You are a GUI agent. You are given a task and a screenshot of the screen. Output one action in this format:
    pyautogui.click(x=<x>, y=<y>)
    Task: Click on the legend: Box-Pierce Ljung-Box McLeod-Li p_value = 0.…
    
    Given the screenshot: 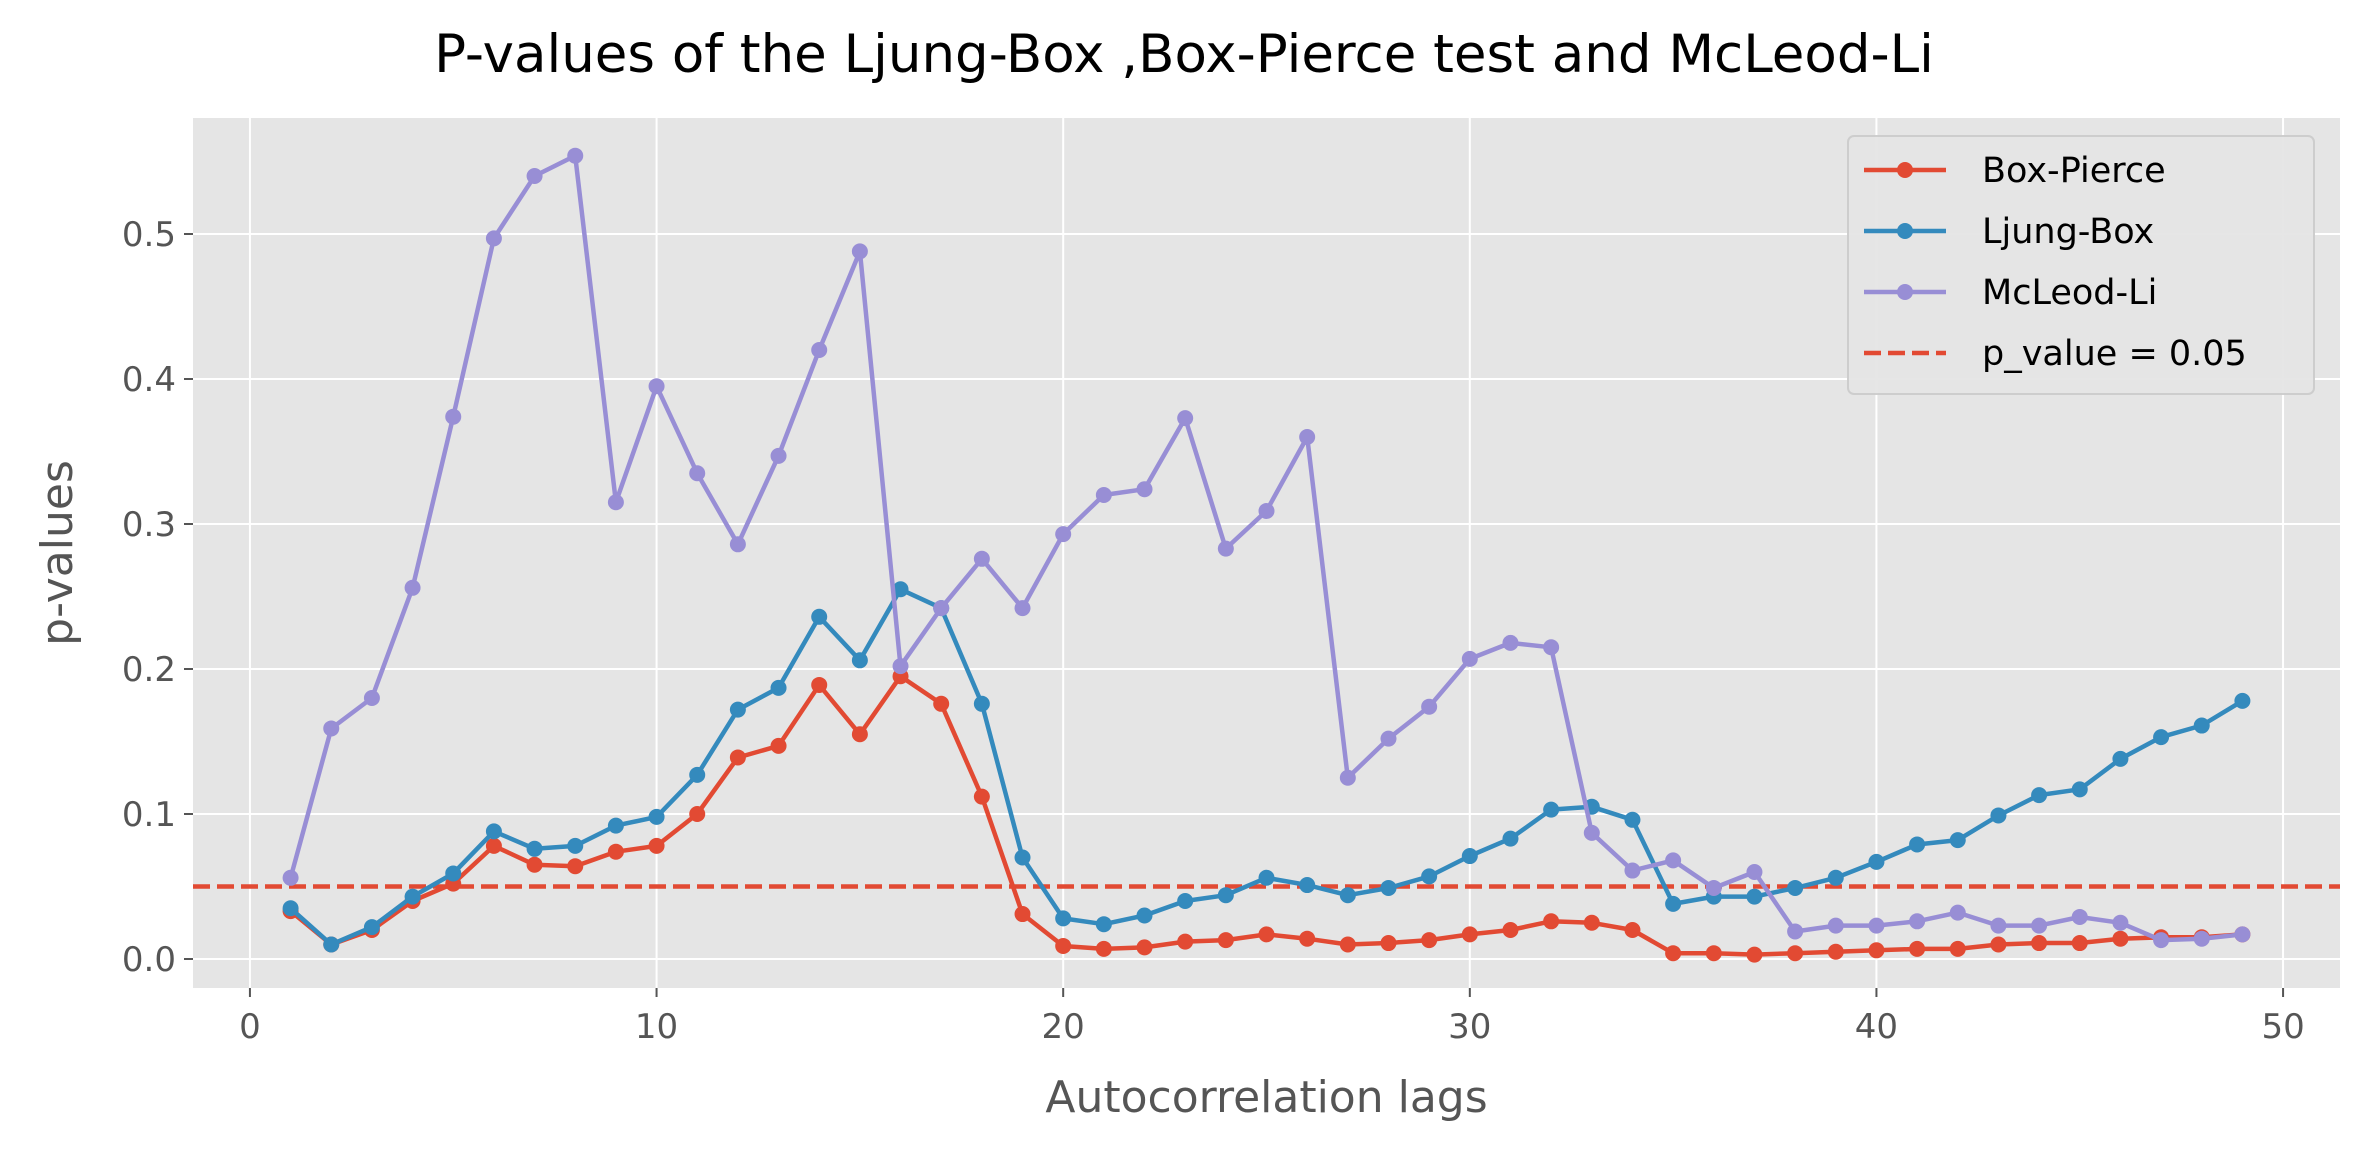 What is the action you would take?
    pyautogui.click(x=2081, y=265)
    